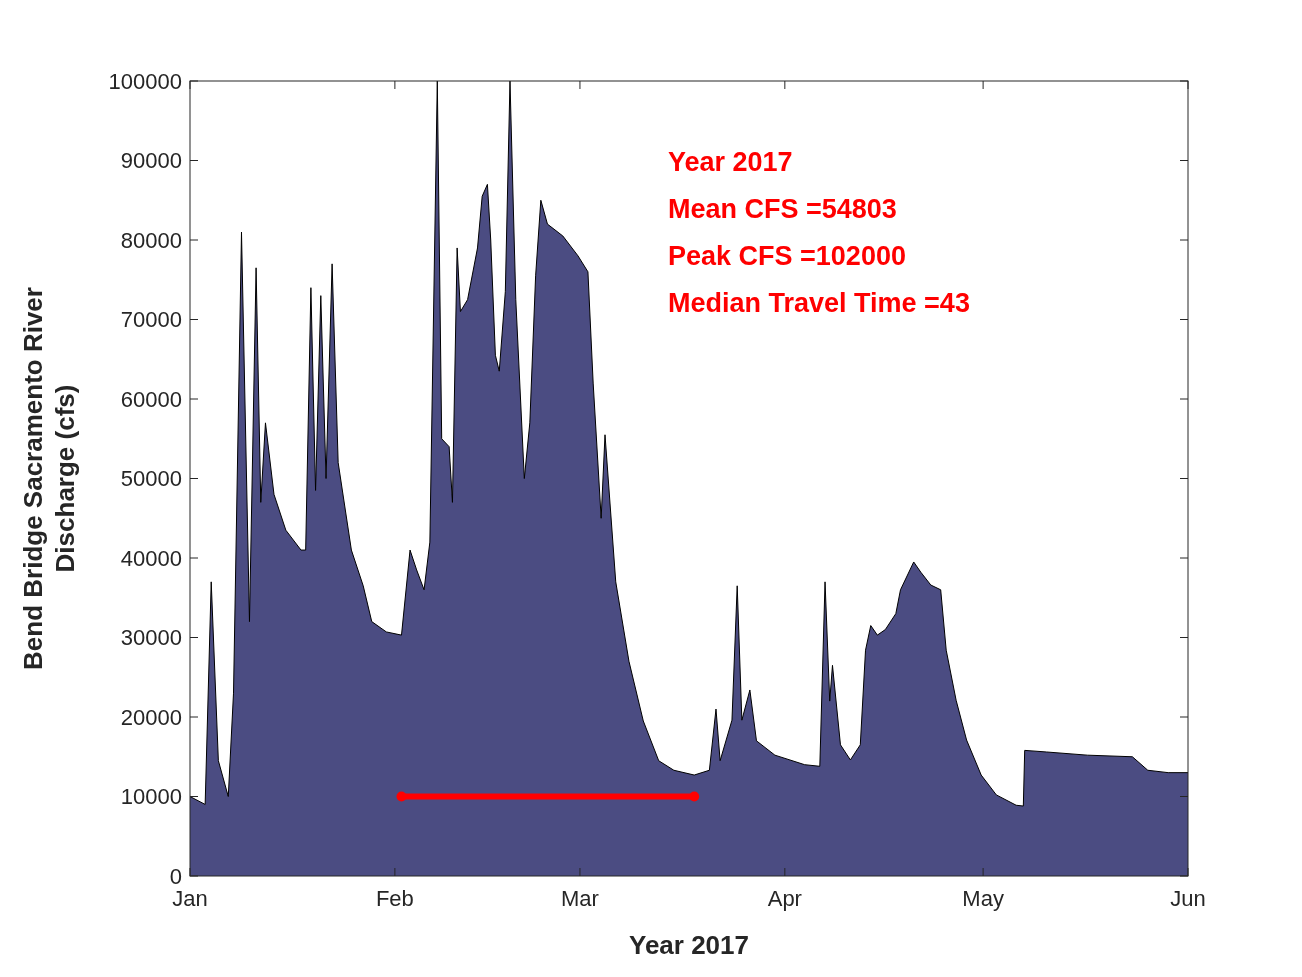 This screenshot has height=977, width=1302. Describe the element at coordinates (175, 876) in the screenshot. I see `y-tick-label: 0` at that location.